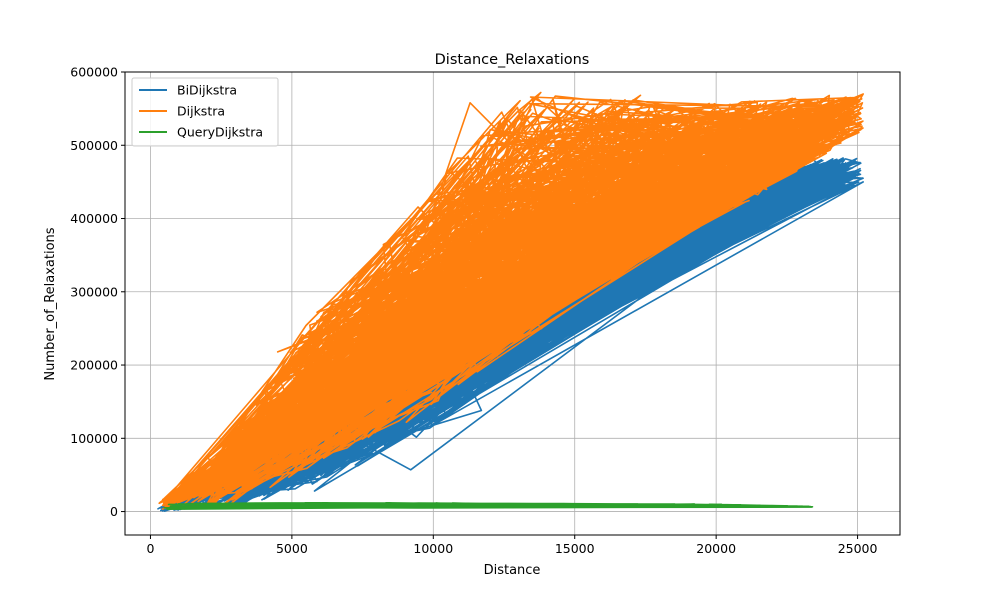  I want to click on x-tick-label: 0, so click(150, 548).